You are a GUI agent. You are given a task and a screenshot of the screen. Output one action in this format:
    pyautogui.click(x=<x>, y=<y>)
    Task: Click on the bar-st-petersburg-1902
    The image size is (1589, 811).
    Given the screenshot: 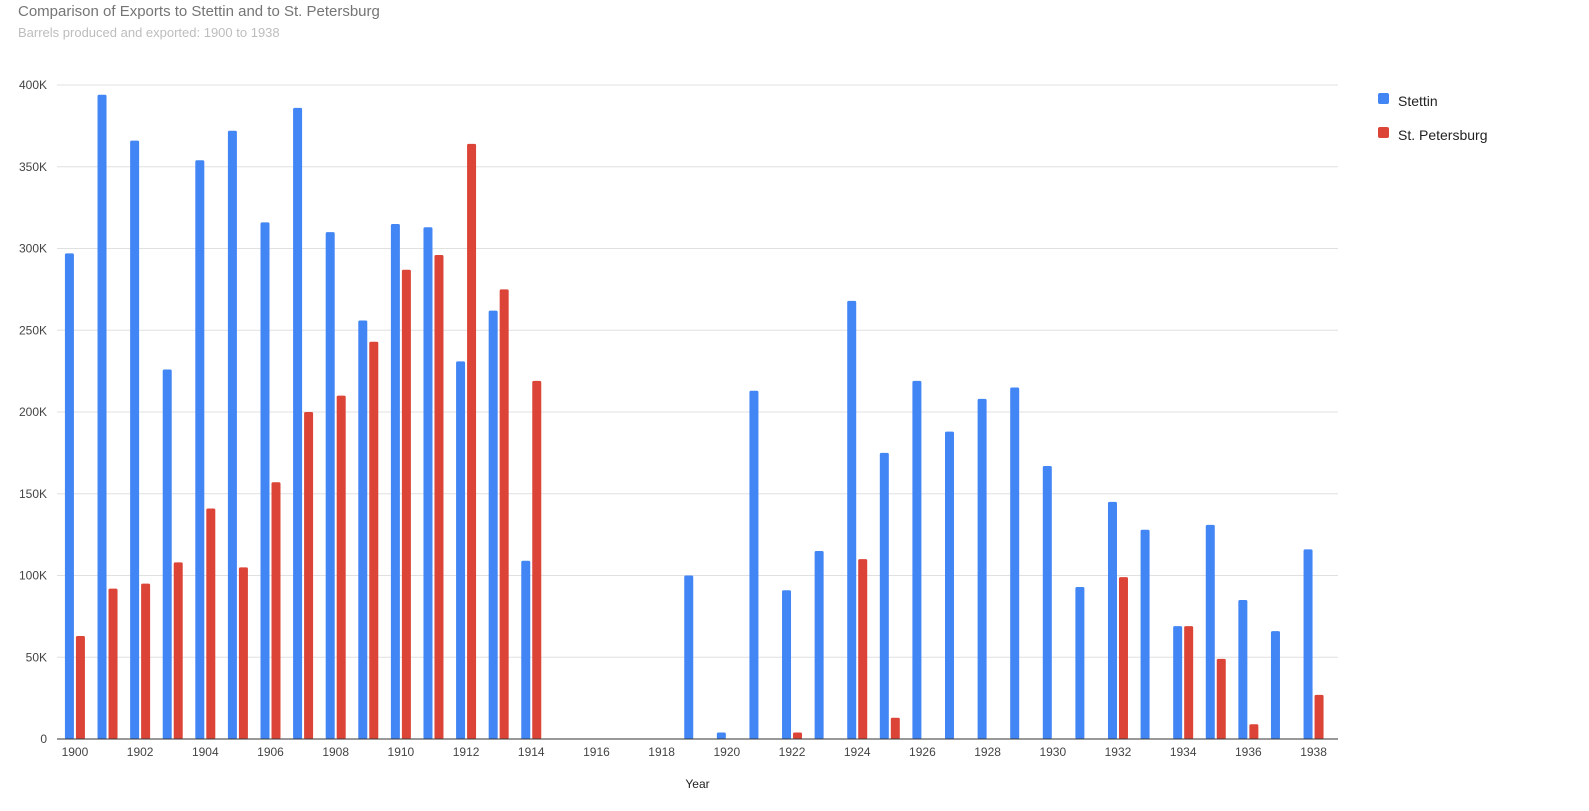 What is the action you would take?
    pyautogui.click(x=146, y=661)
    